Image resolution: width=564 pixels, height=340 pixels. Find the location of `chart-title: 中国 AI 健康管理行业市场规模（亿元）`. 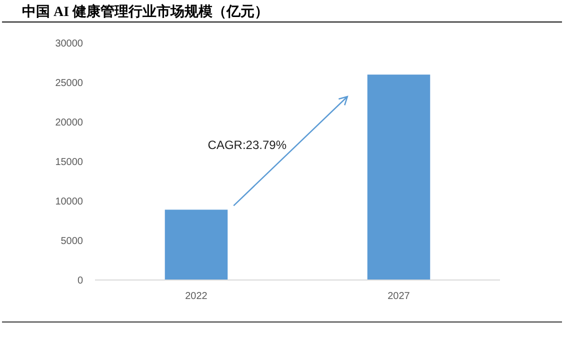

chart-title: 中国 AI 健康管理行业市场规模（亿元） is located at coordinates (145, 11).